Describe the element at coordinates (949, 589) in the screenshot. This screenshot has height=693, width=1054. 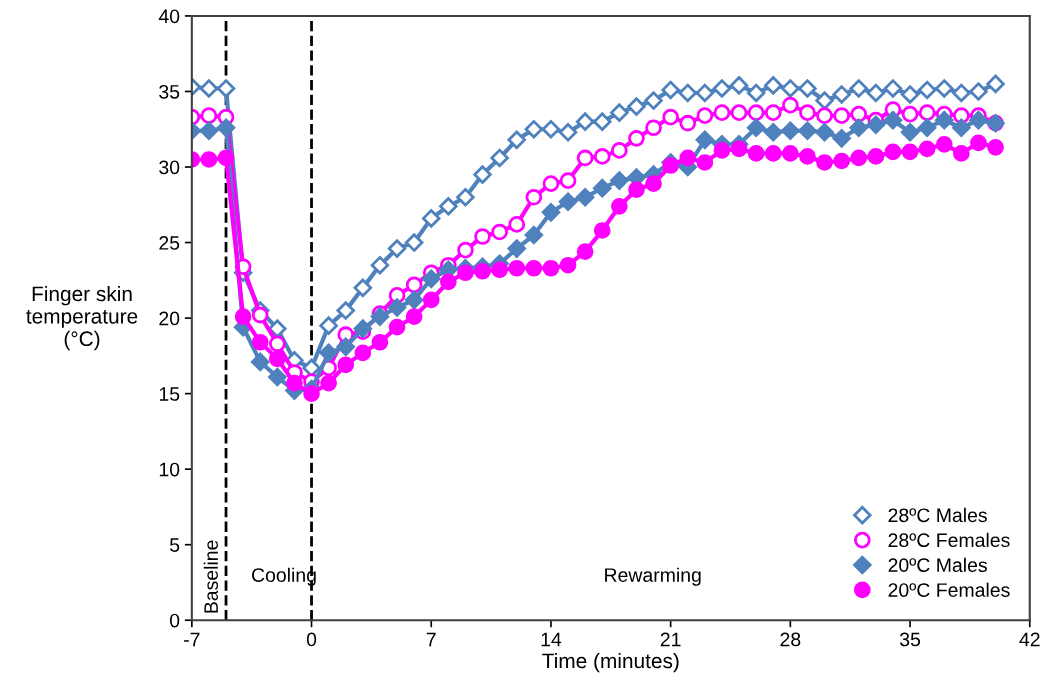
I see `legend-label: 20ºC Females` at that location.